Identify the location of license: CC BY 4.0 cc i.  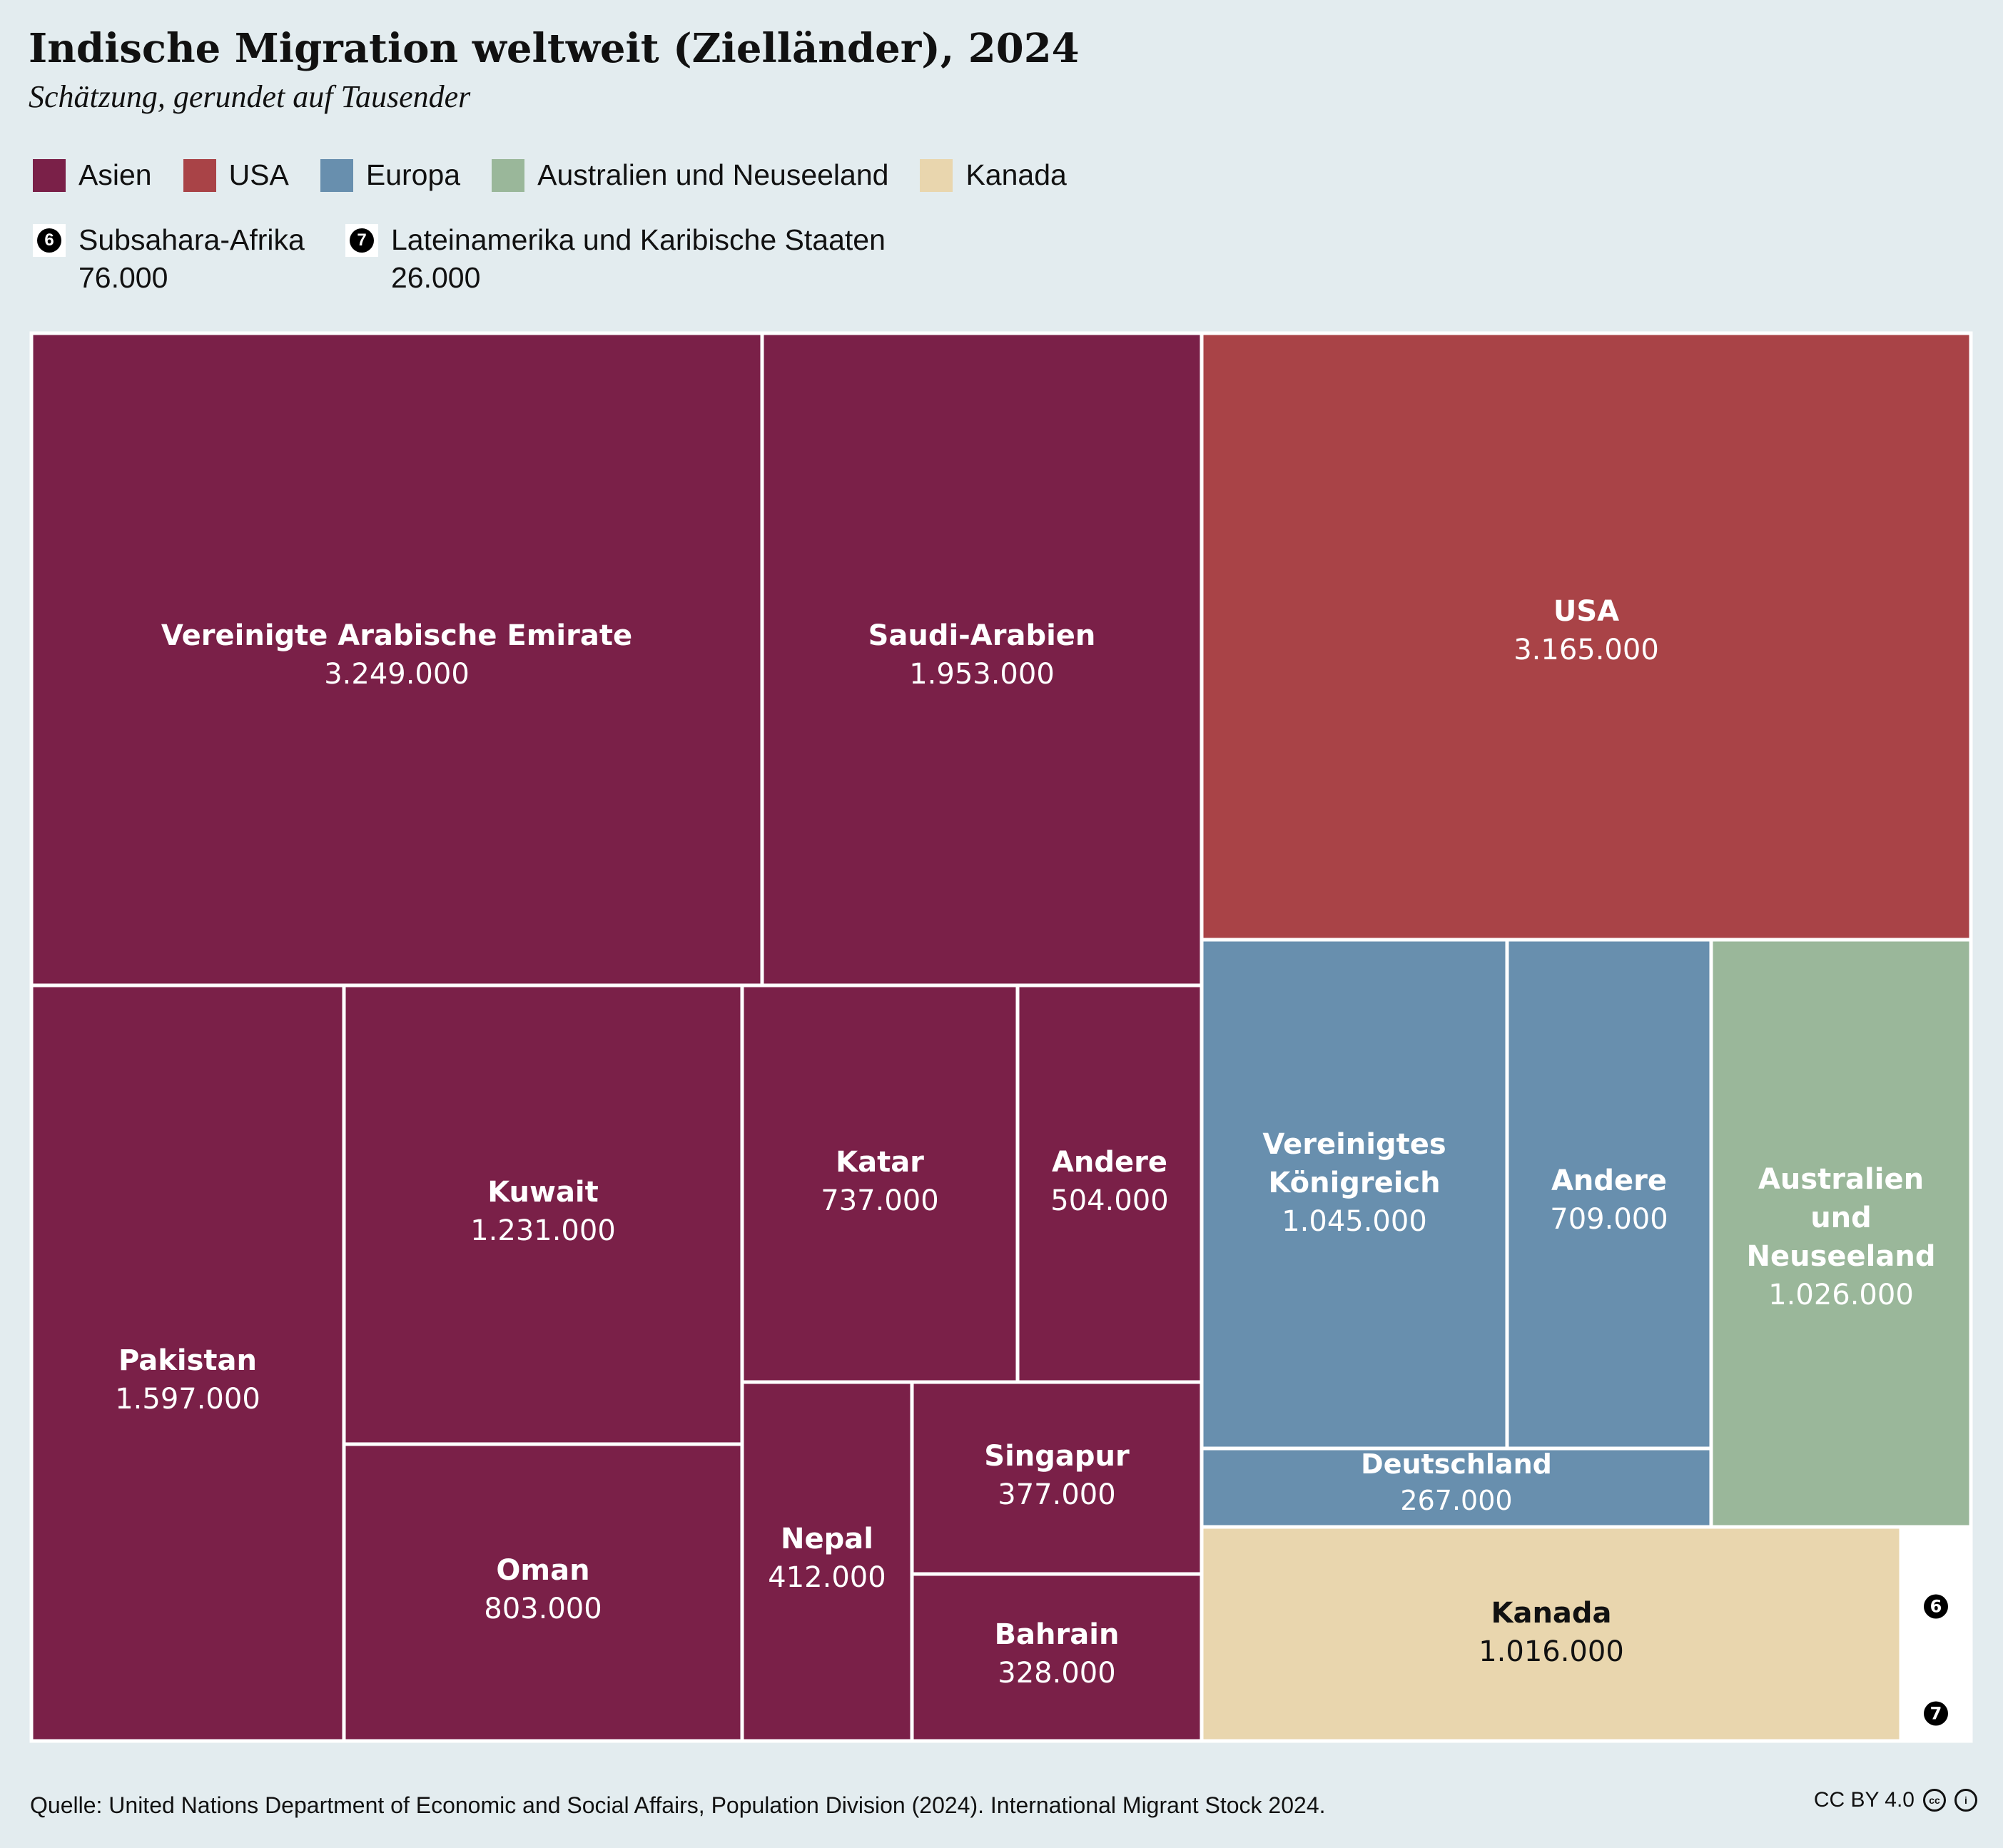
(1896, 1800).